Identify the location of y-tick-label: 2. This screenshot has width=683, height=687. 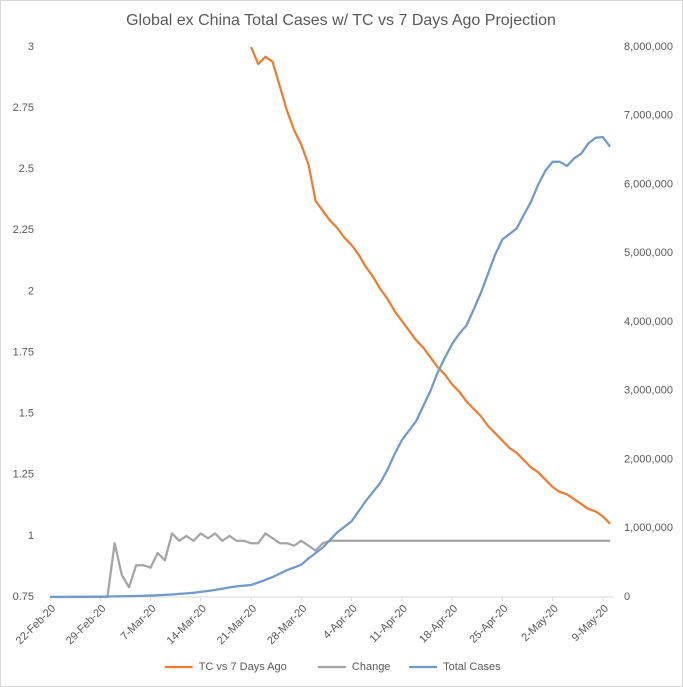
(31, 291).